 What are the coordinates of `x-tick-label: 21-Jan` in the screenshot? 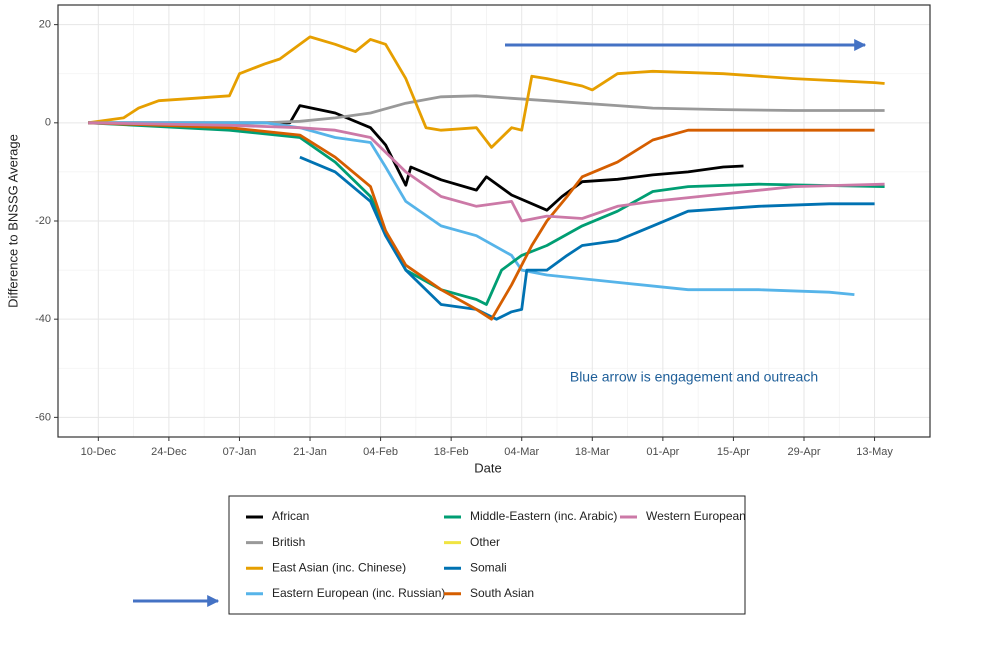 It's located at (310, 452).